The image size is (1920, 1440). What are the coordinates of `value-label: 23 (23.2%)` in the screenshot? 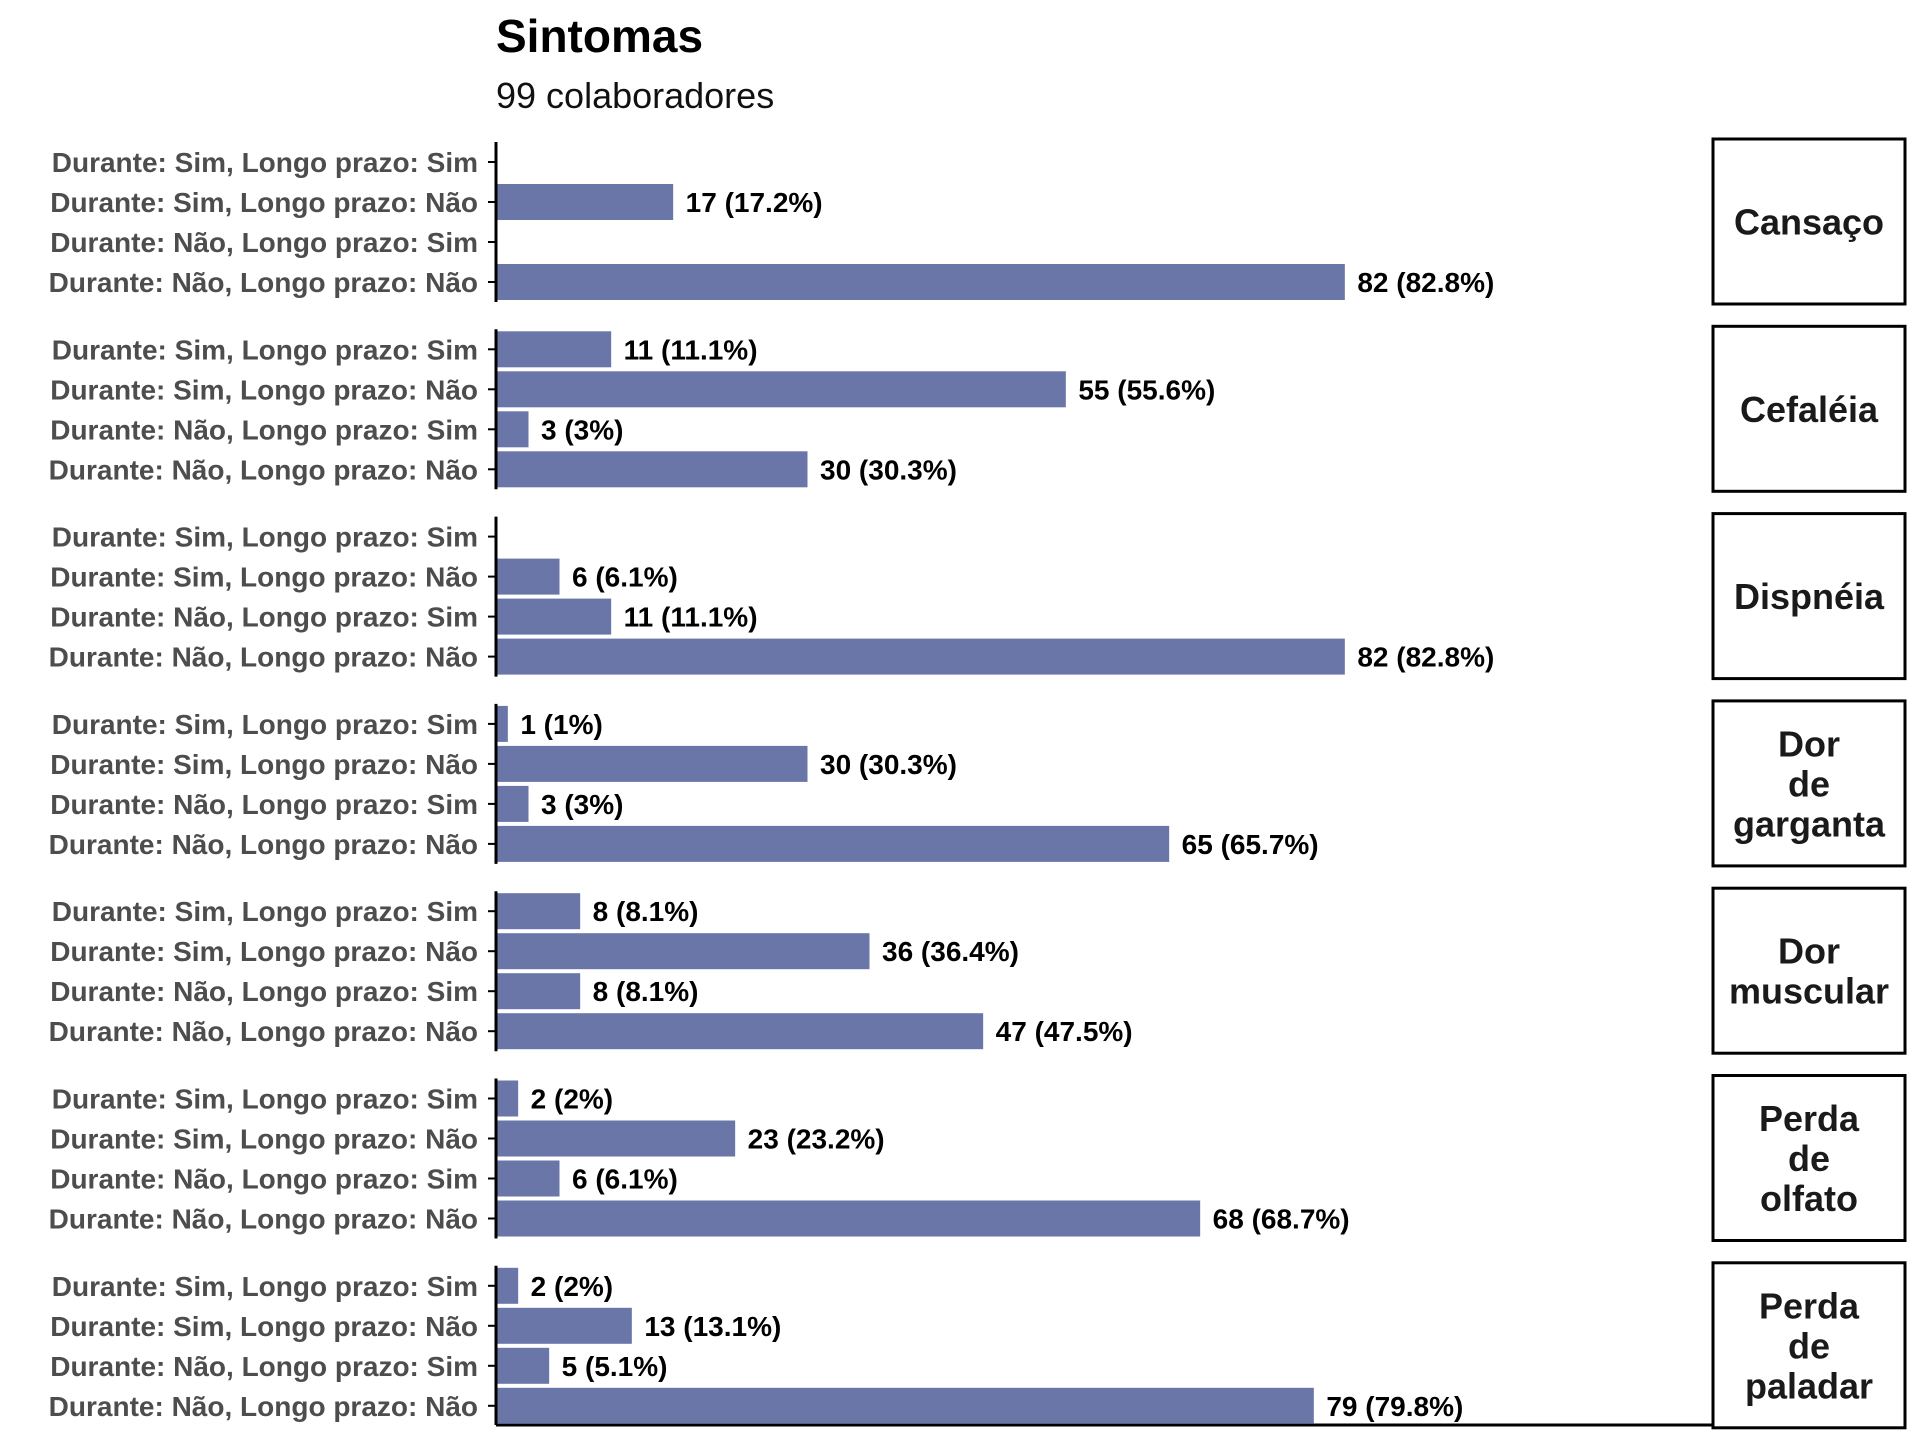 It's located at (816, 1139).